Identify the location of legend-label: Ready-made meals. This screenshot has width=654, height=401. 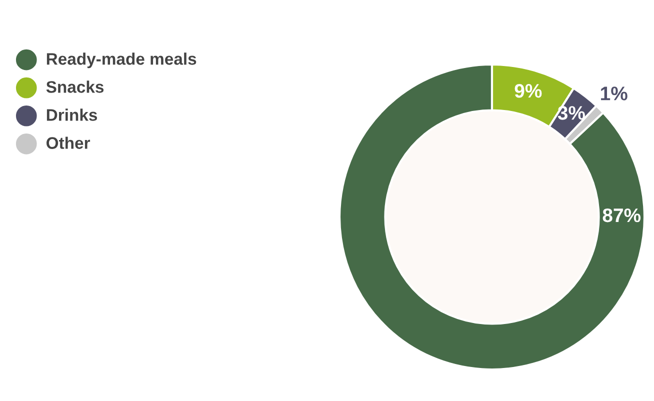
(121, 60).